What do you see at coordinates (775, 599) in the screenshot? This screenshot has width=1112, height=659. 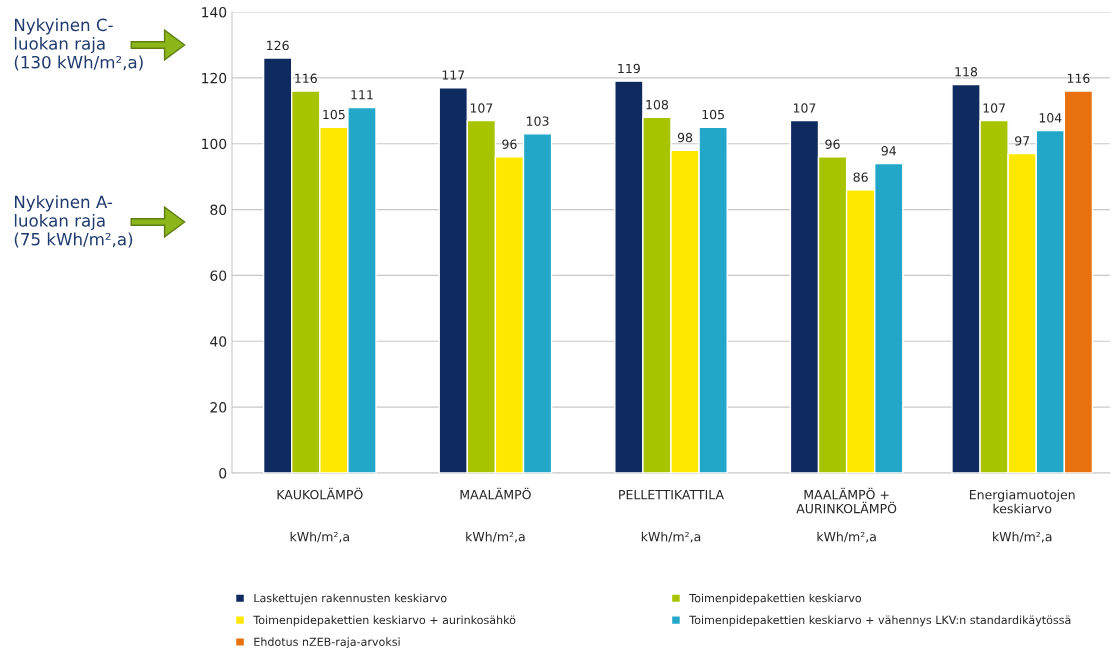 I see `legend-label: Toimenpidepakettien keskiarvo` at bounding box center [775, 599].